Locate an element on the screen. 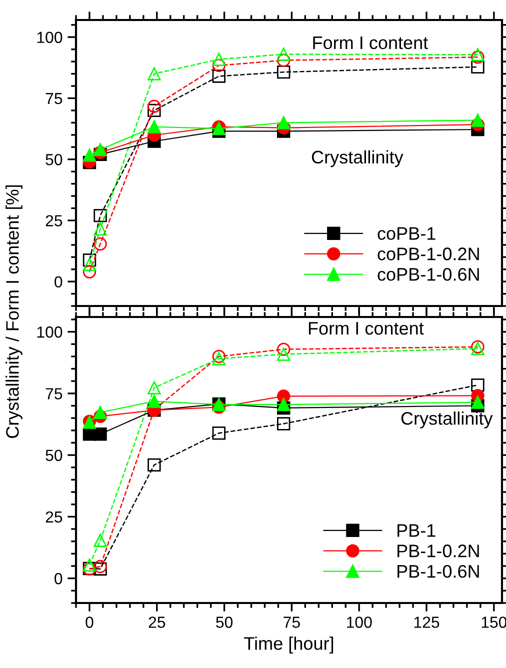 The width and height of the screenshot is (506, 668). legend-label: PB-1-0.2N is located at coordinates (438, 551).